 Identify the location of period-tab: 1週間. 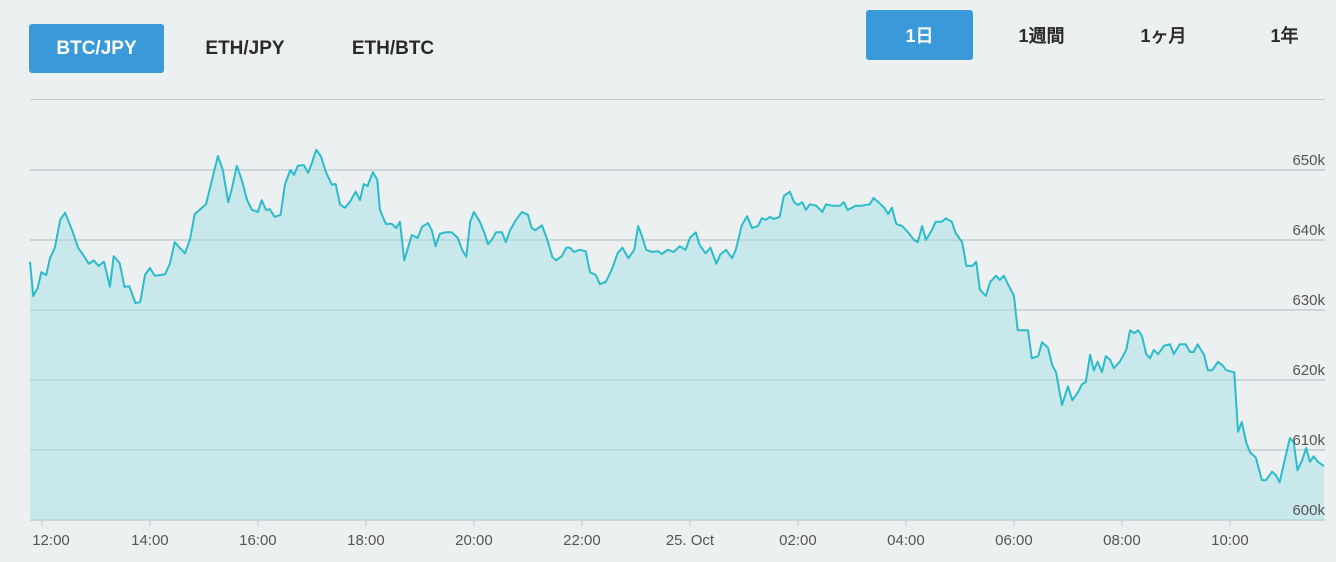
(1041, 36).